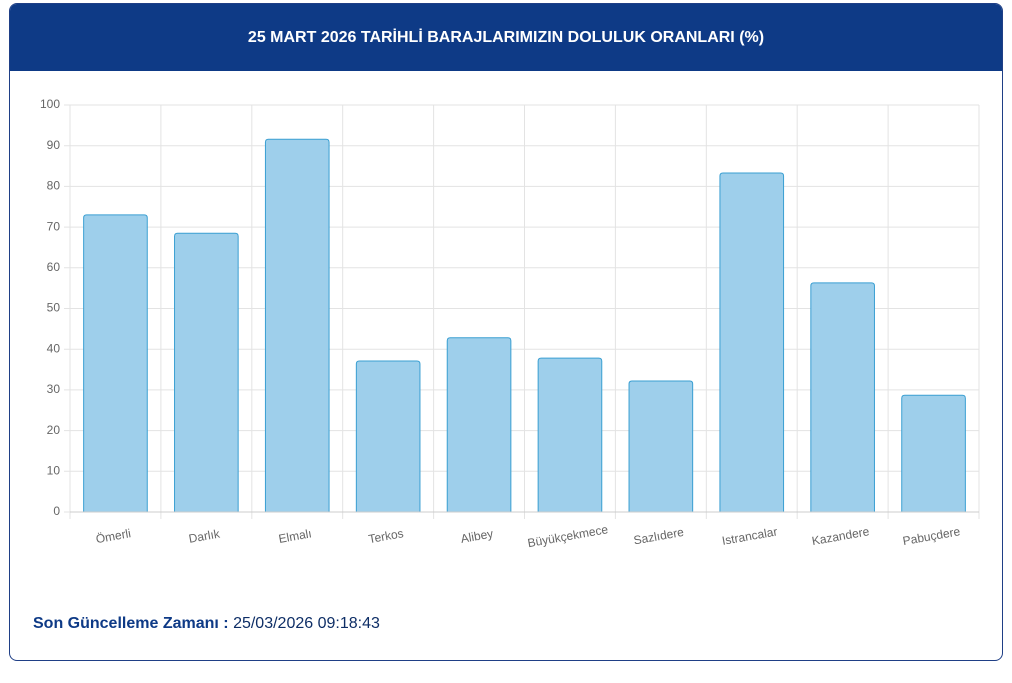 This screenshot has width=1012, height=683. I want to click on y-tick-label: 0, so click(56, 511).